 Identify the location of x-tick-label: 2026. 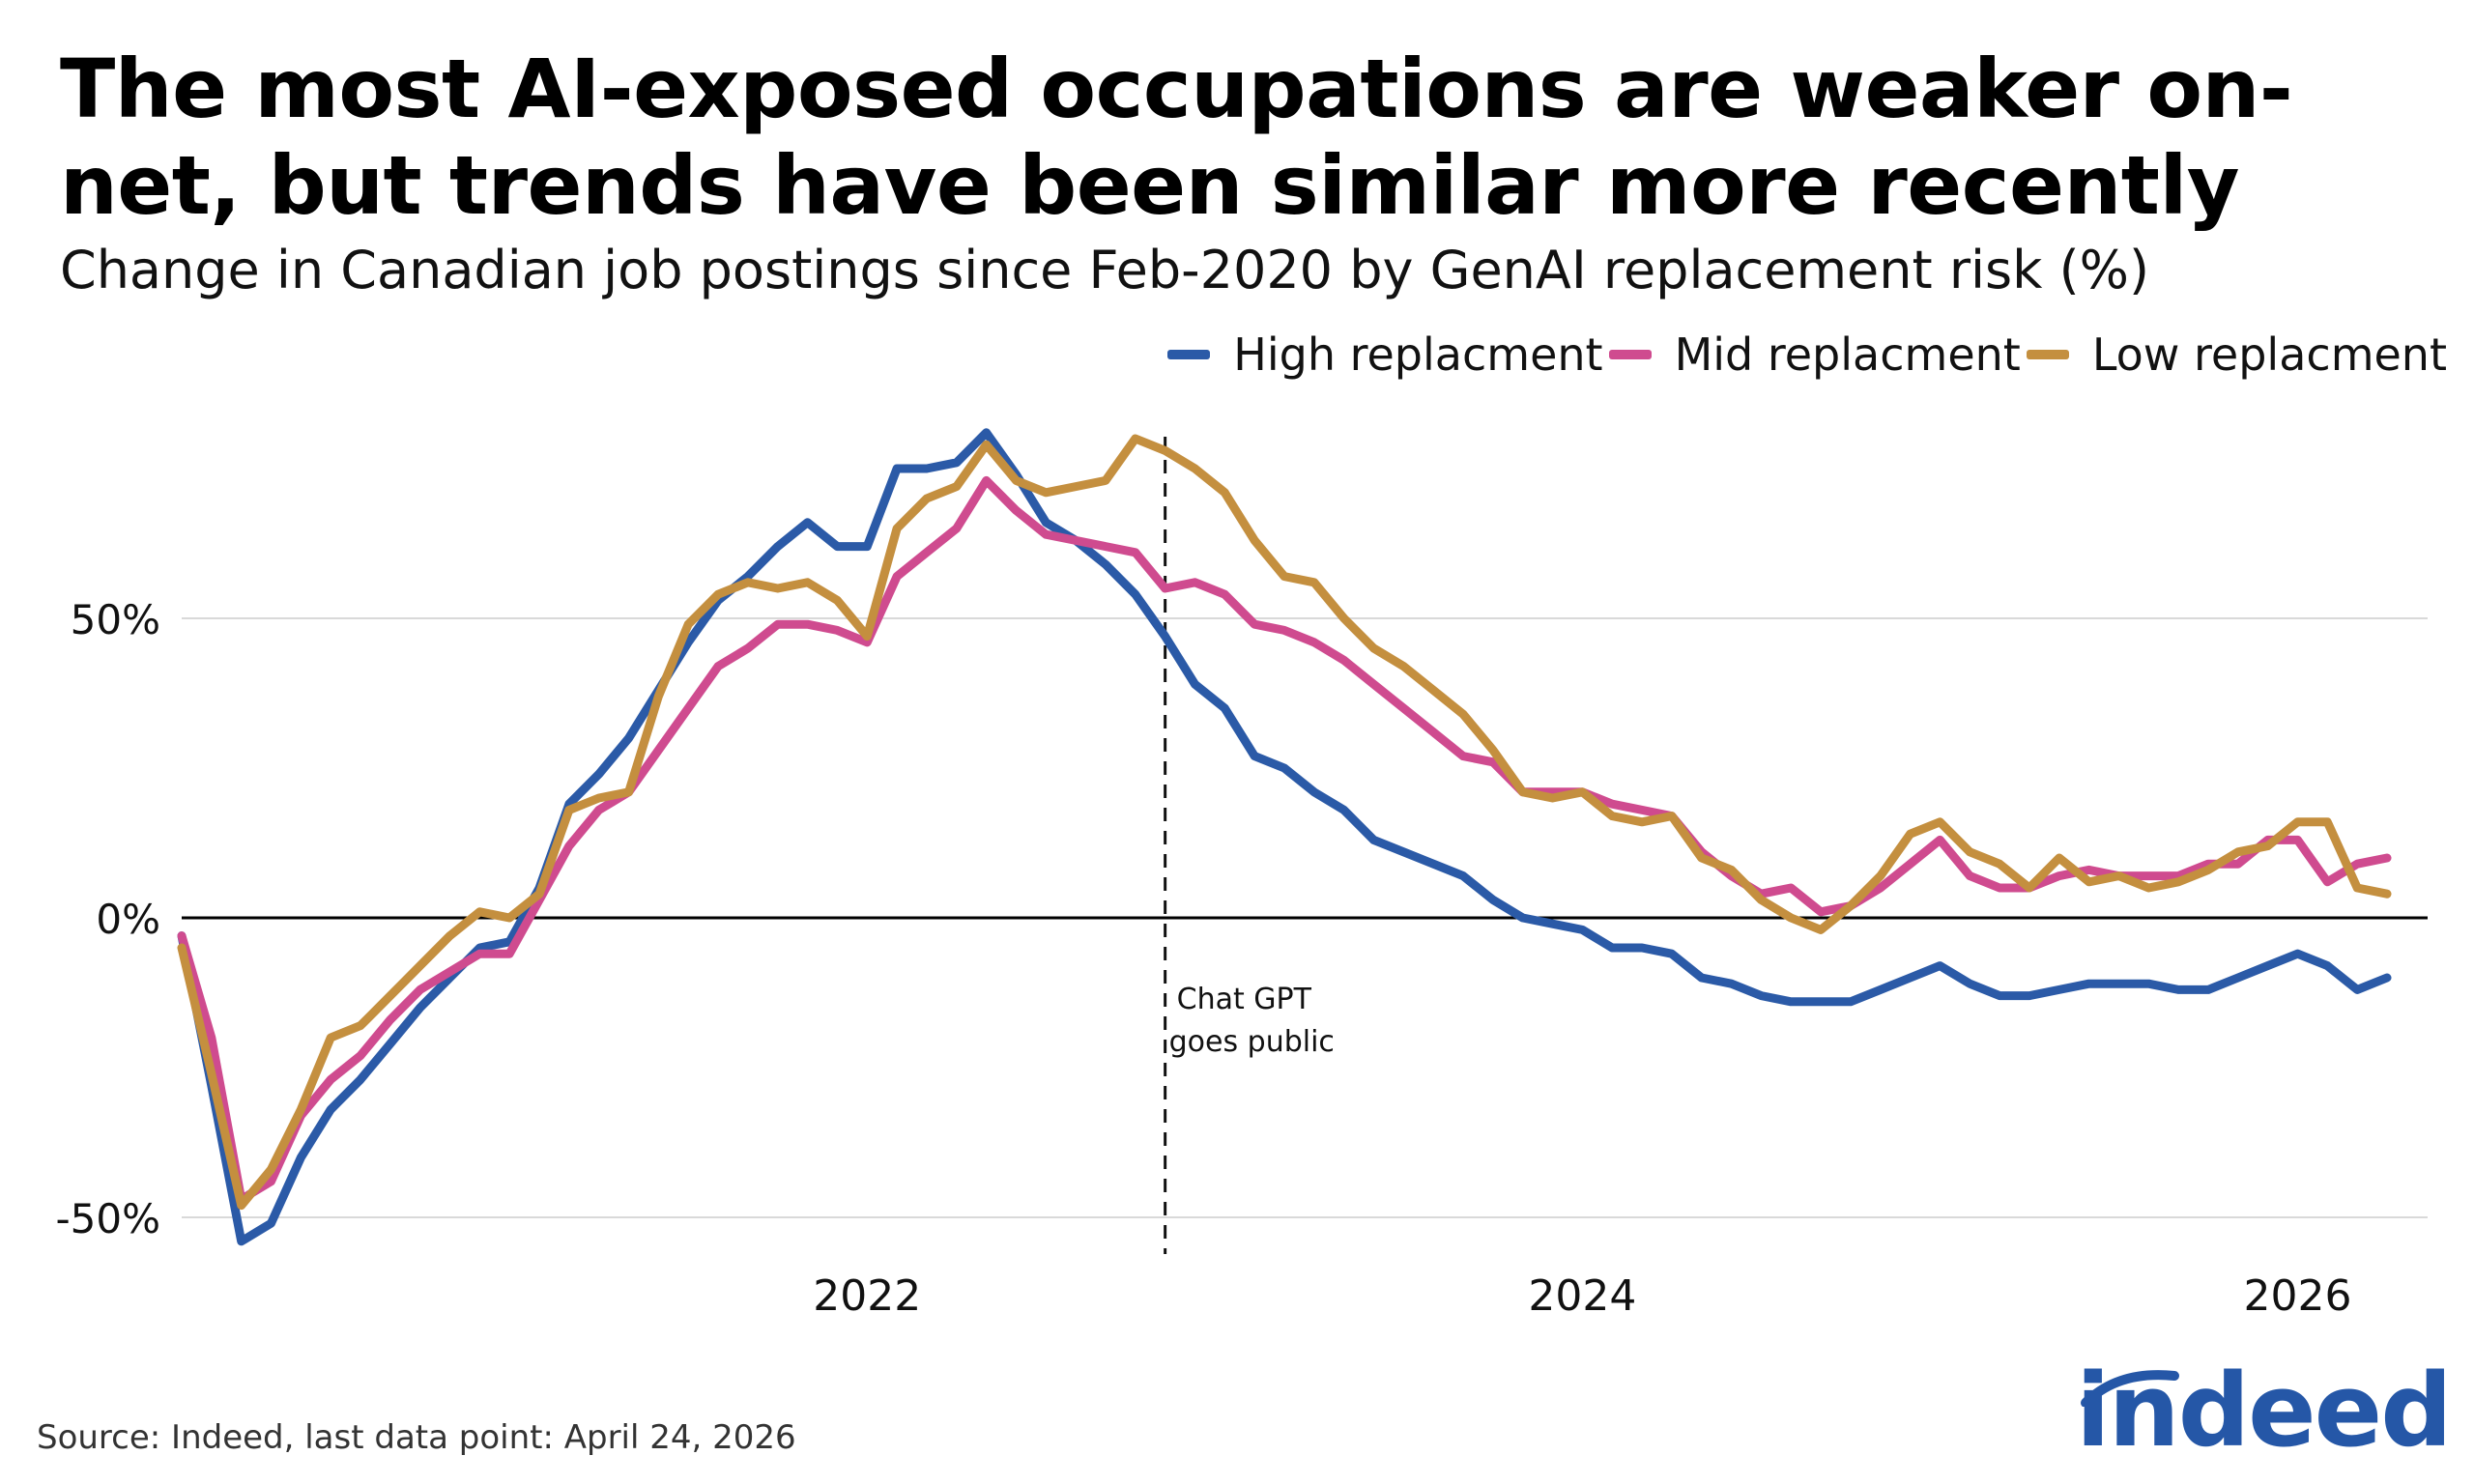
(2297, 1296).